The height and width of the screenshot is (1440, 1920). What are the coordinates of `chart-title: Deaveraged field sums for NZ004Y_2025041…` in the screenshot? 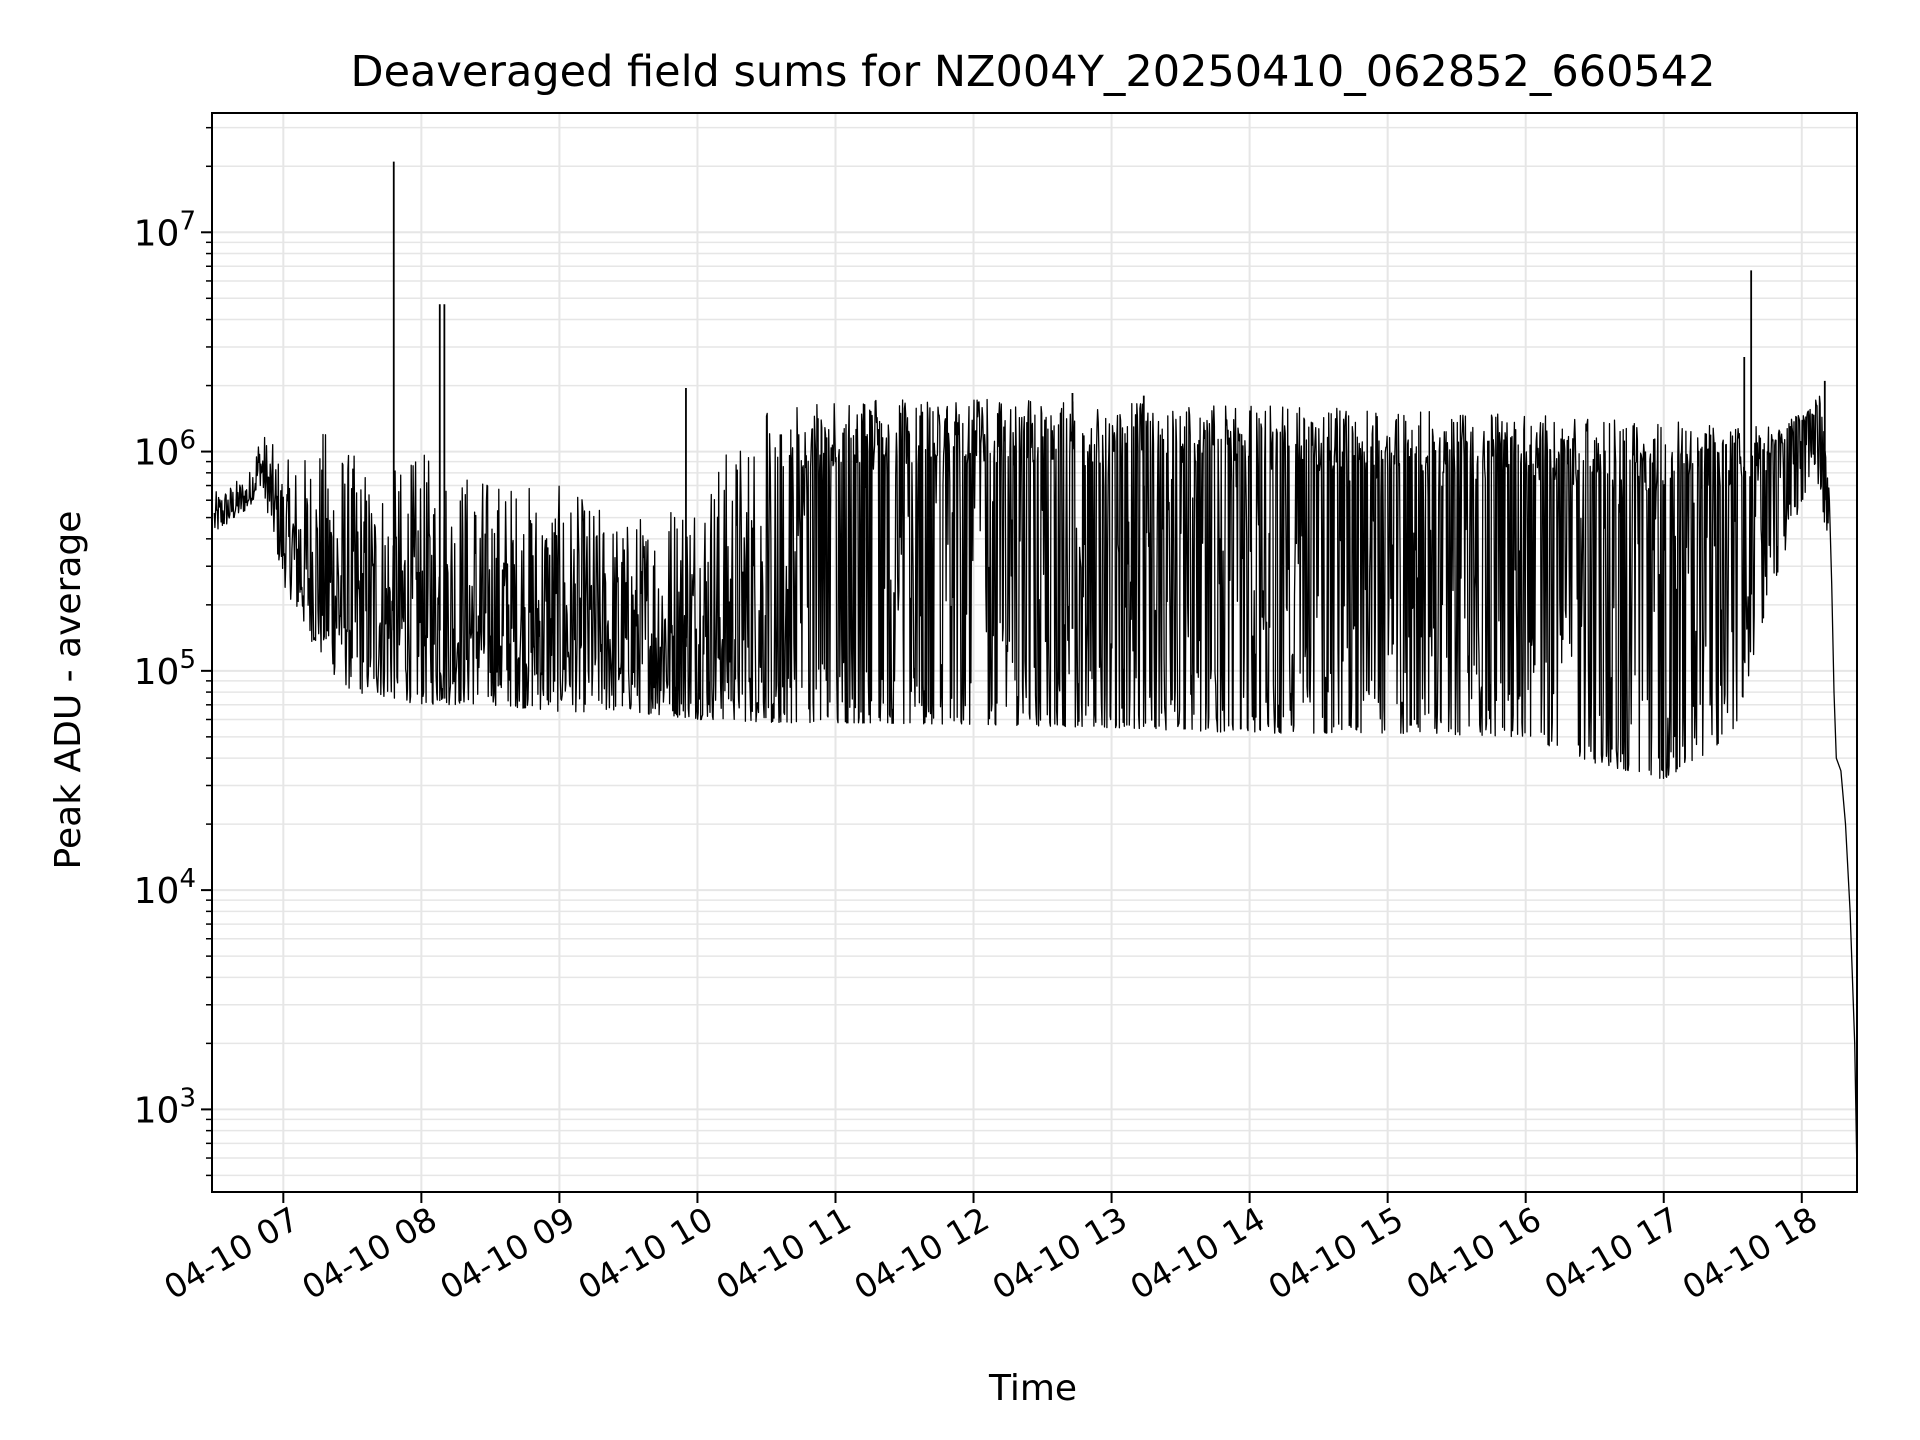 It's located at (1032, 72).